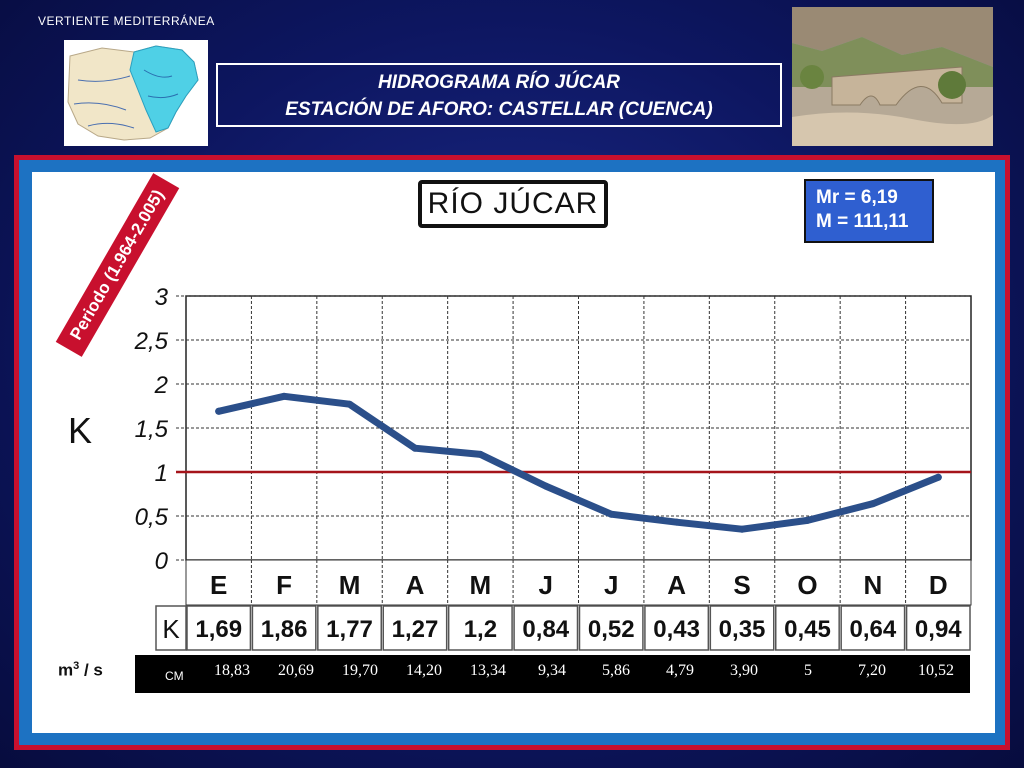  What do you see at coordinates (360, 670) in the screenshot?
I see `cm-value: 19,70` at bounding box center [360, 670].